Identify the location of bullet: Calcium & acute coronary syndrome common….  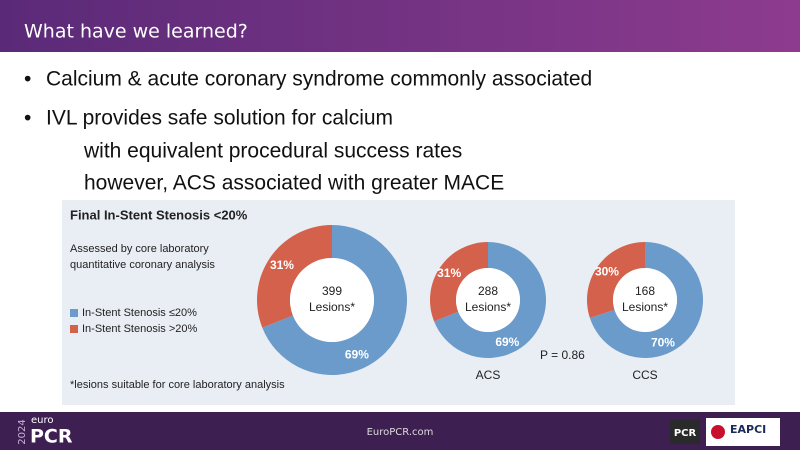
(319, 79).